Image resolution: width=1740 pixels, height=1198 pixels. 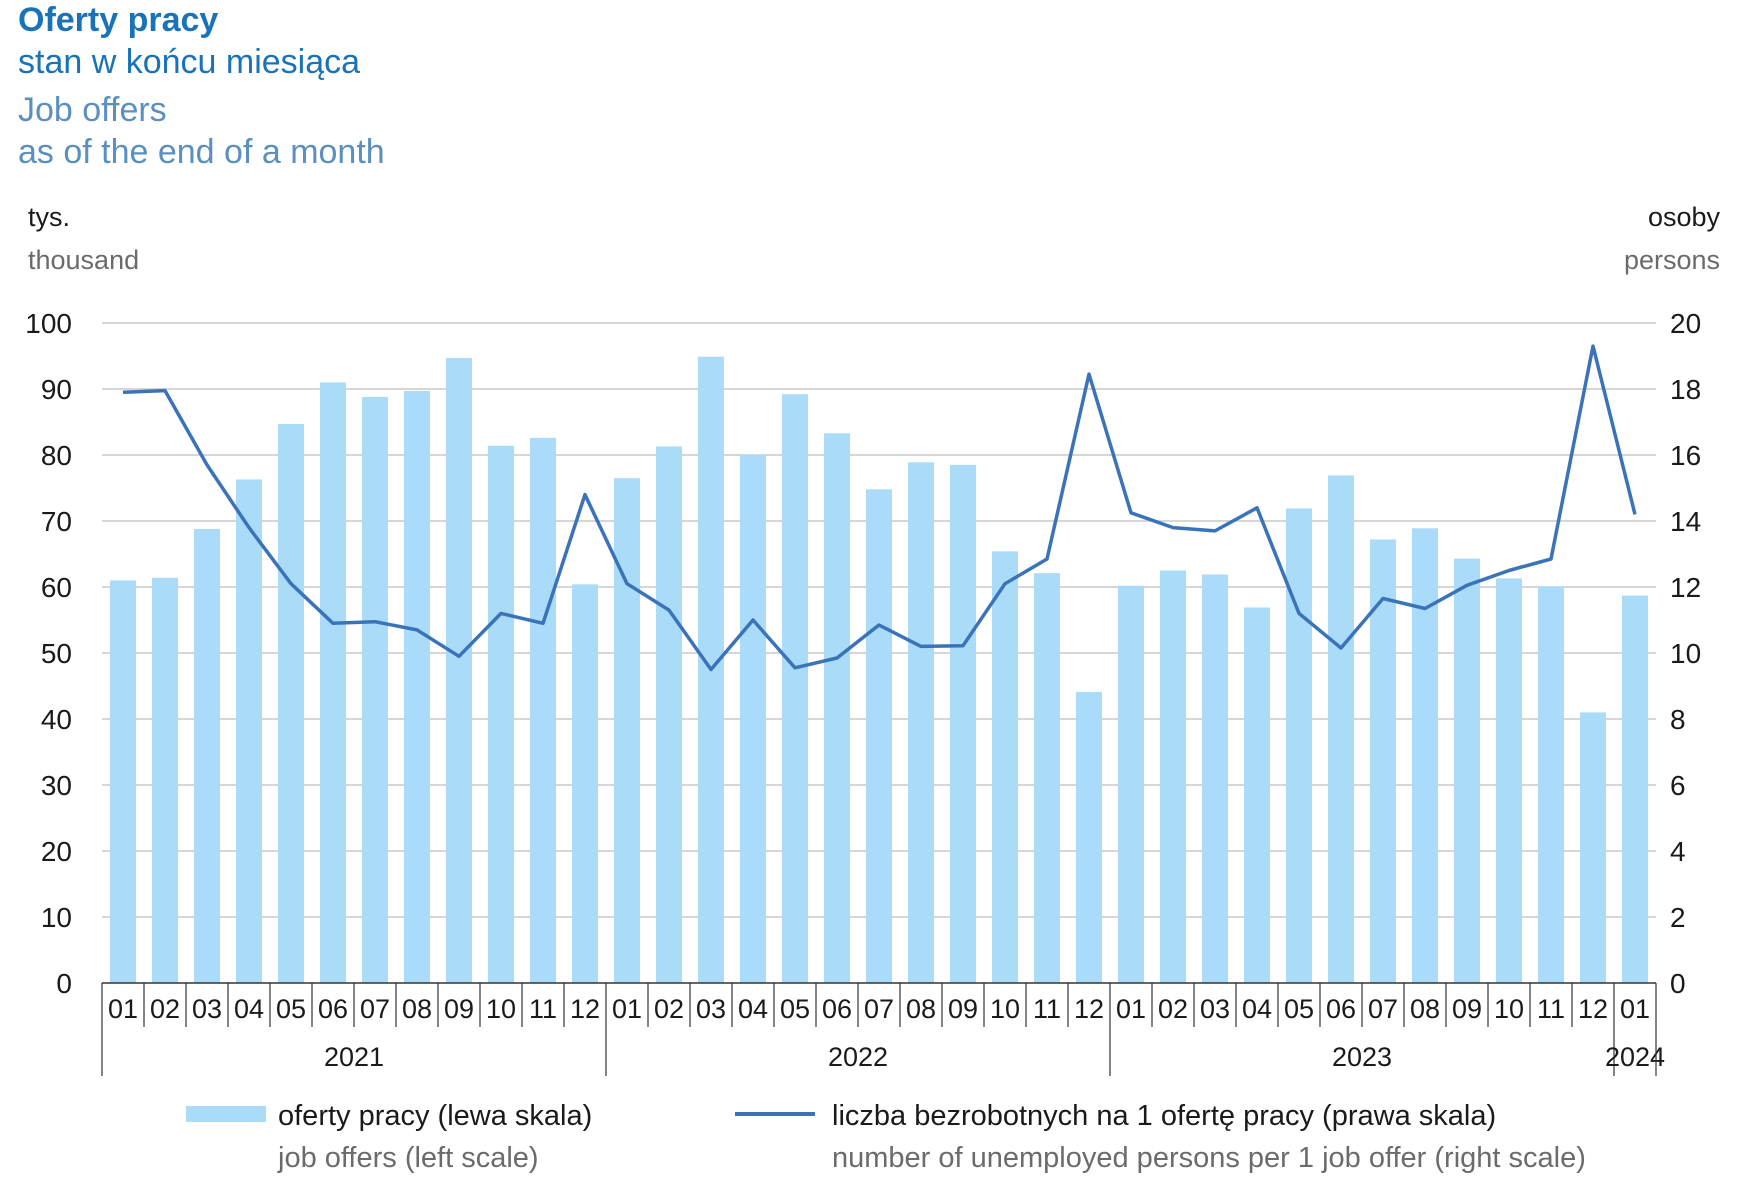 What do you see at coordinates (92, 110) in the screenshot?
I see `chart-title-en: Job offers` at bounding box center [92, 110].